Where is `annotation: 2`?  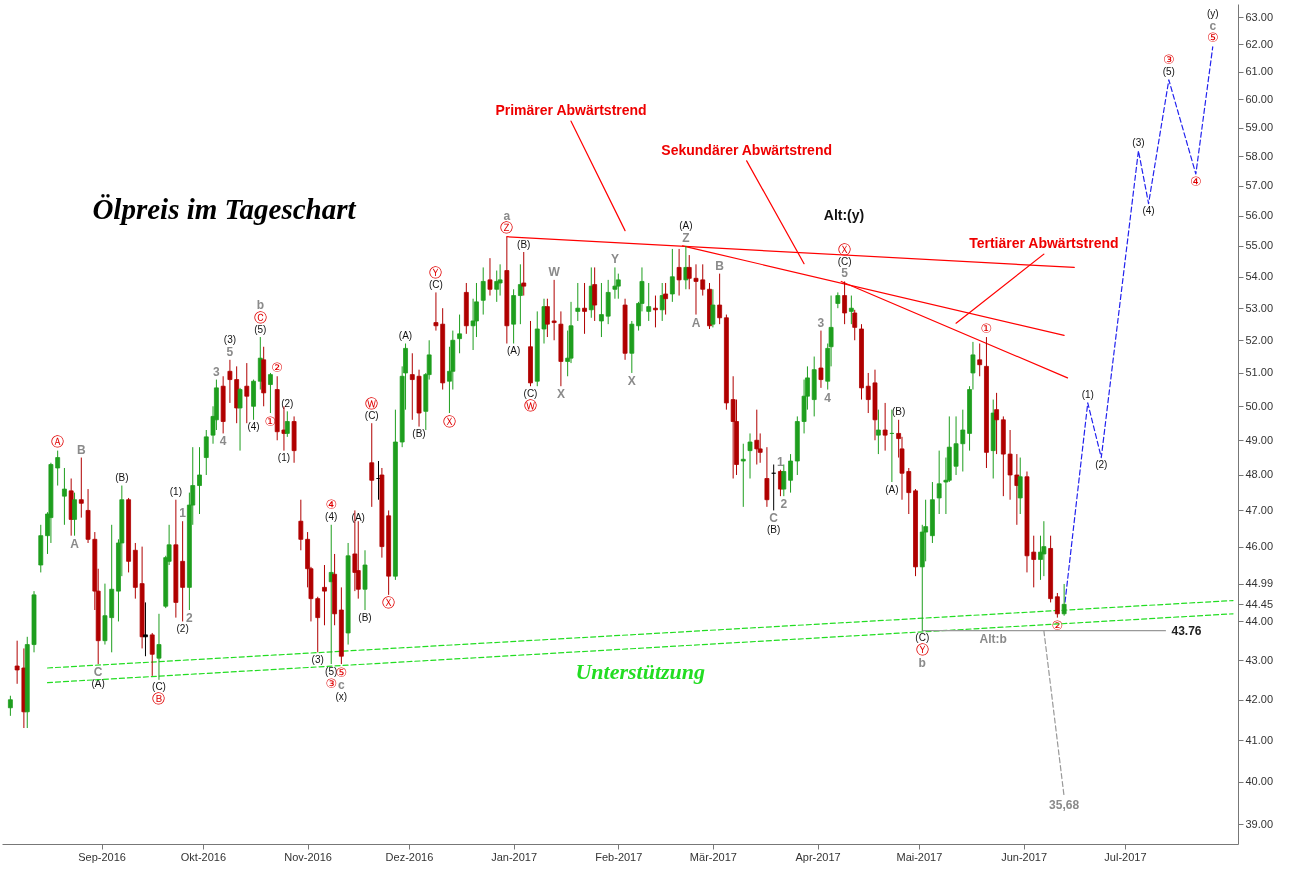 annotation: 2 is located at coordinates (784, 504).